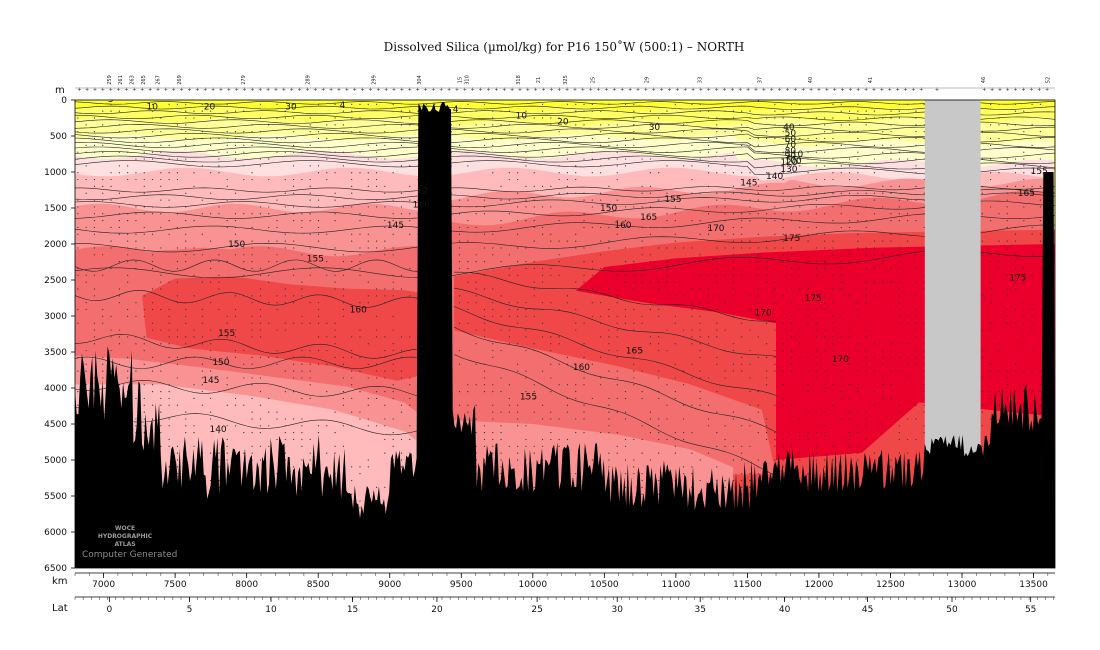 This screenshot has width=1100, height=650. What do you see at coordinates (676, 585) in the screenshot?
I see `x-tick-label: 11000` at bounding box center [676, 585].